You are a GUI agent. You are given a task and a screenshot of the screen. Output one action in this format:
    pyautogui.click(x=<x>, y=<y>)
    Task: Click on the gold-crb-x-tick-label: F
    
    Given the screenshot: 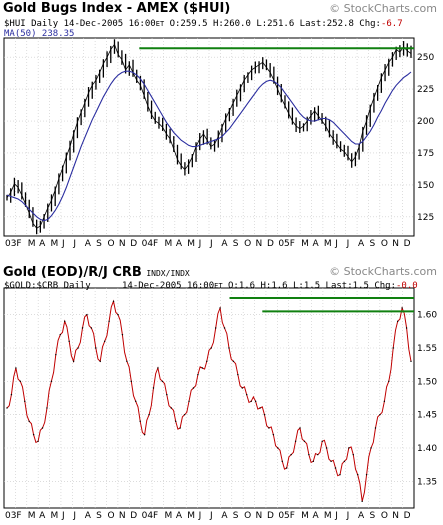 What is the action you would take?
    pyautogui.click(x=155, y=516)
    